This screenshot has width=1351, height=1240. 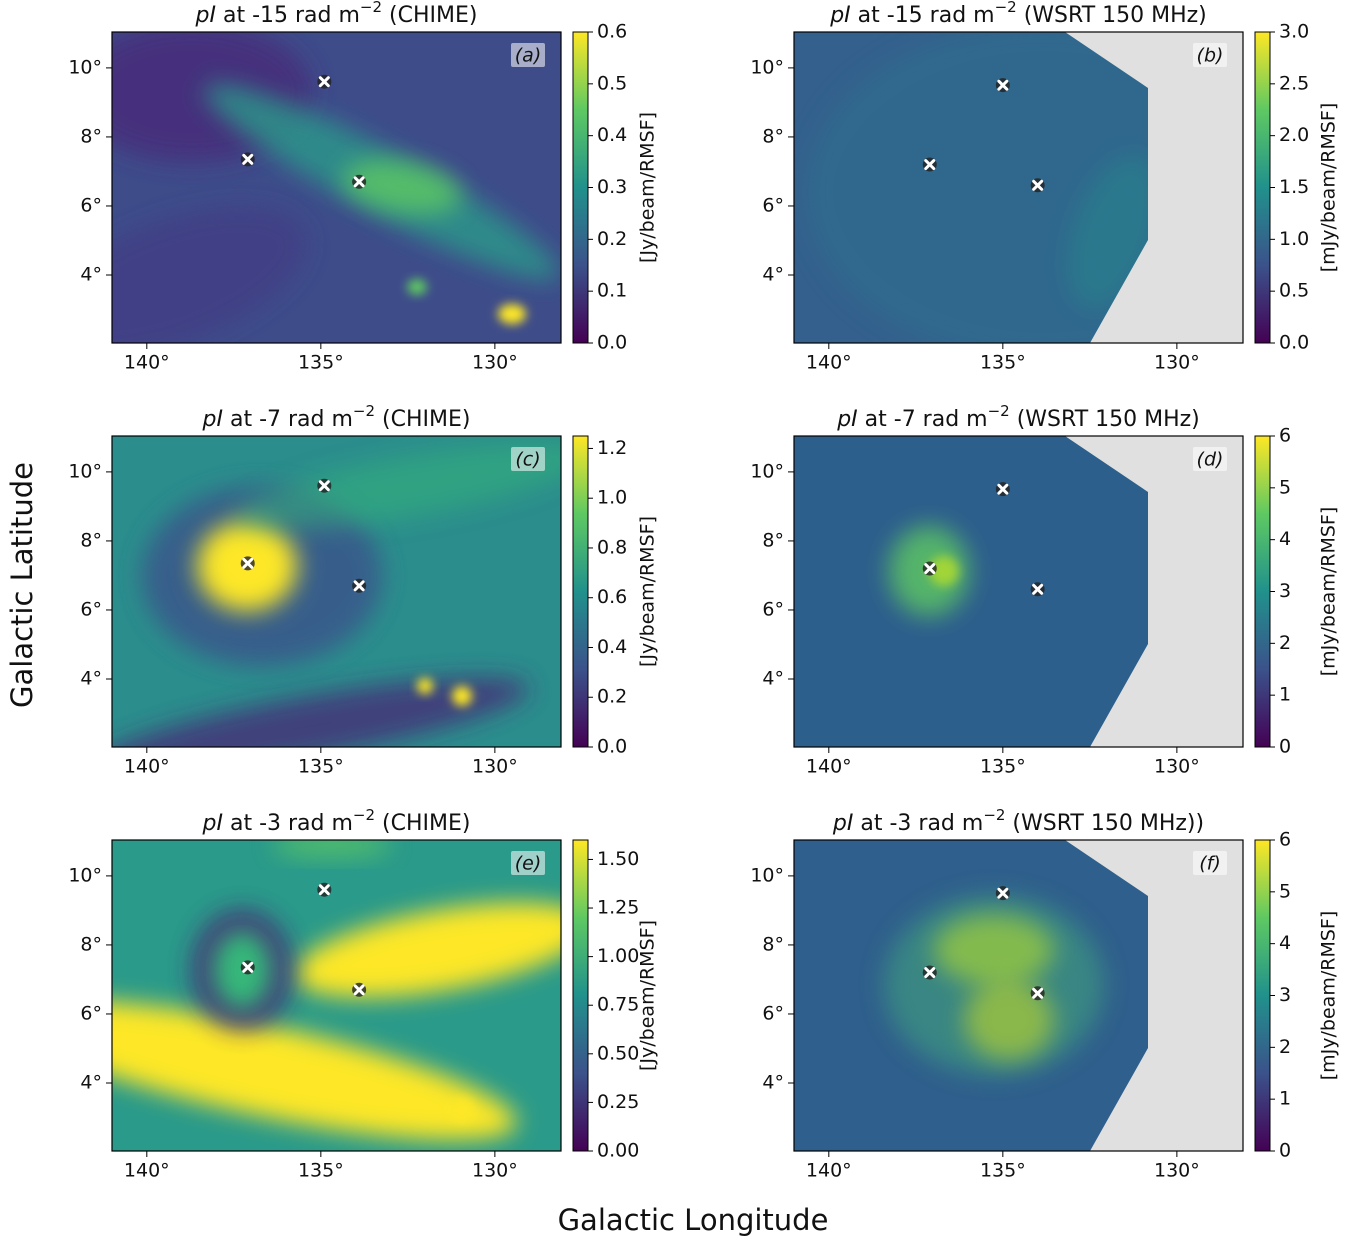 I want to click on panel-title: pI at -7 rad m−2 (WSRT 150 MHz), so click(x=1018, y=417).